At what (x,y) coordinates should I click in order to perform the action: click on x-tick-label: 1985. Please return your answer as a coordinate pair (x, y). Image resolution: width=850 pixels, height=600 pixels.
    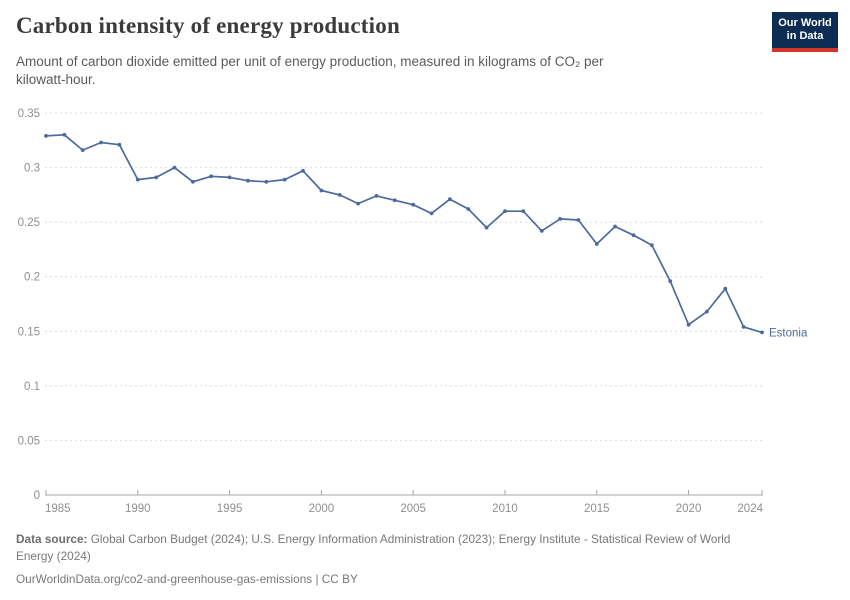
    Looking at the image, I should click on (58, 509).